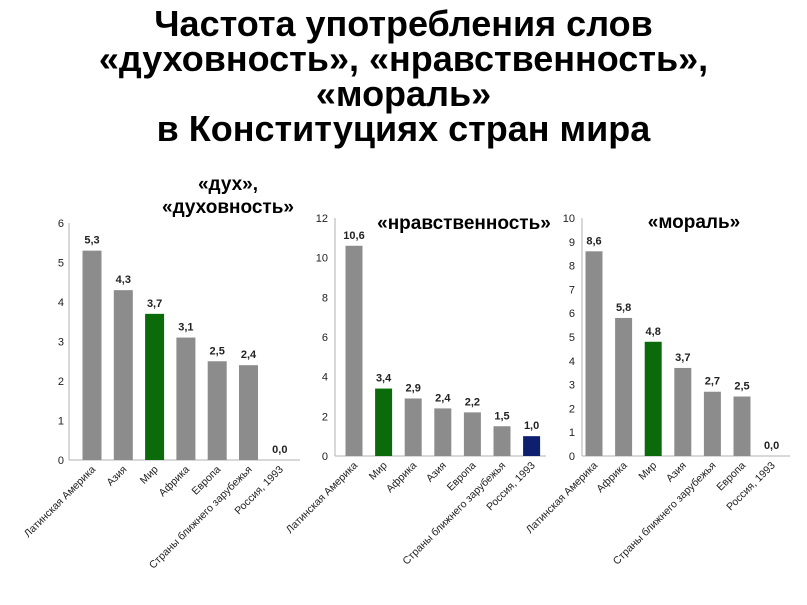 This screenshot has width=807, height=605. Describe the element at coordinates (91, 241) in the screenshot. I see `data-label: 5,3` at that location.